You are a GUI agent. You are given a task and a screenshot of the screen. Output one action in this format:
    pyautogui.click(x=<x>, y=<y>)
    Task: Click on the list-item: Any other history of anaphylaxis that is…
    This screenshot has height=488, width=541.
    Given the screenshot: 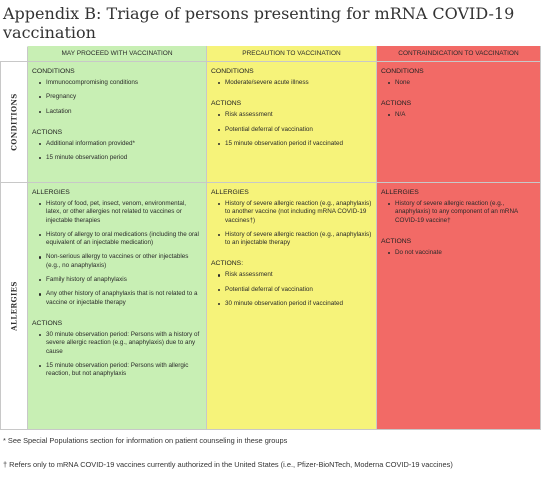 What is the action you would take?
    pyautogui.click(x=117, y=298)
    